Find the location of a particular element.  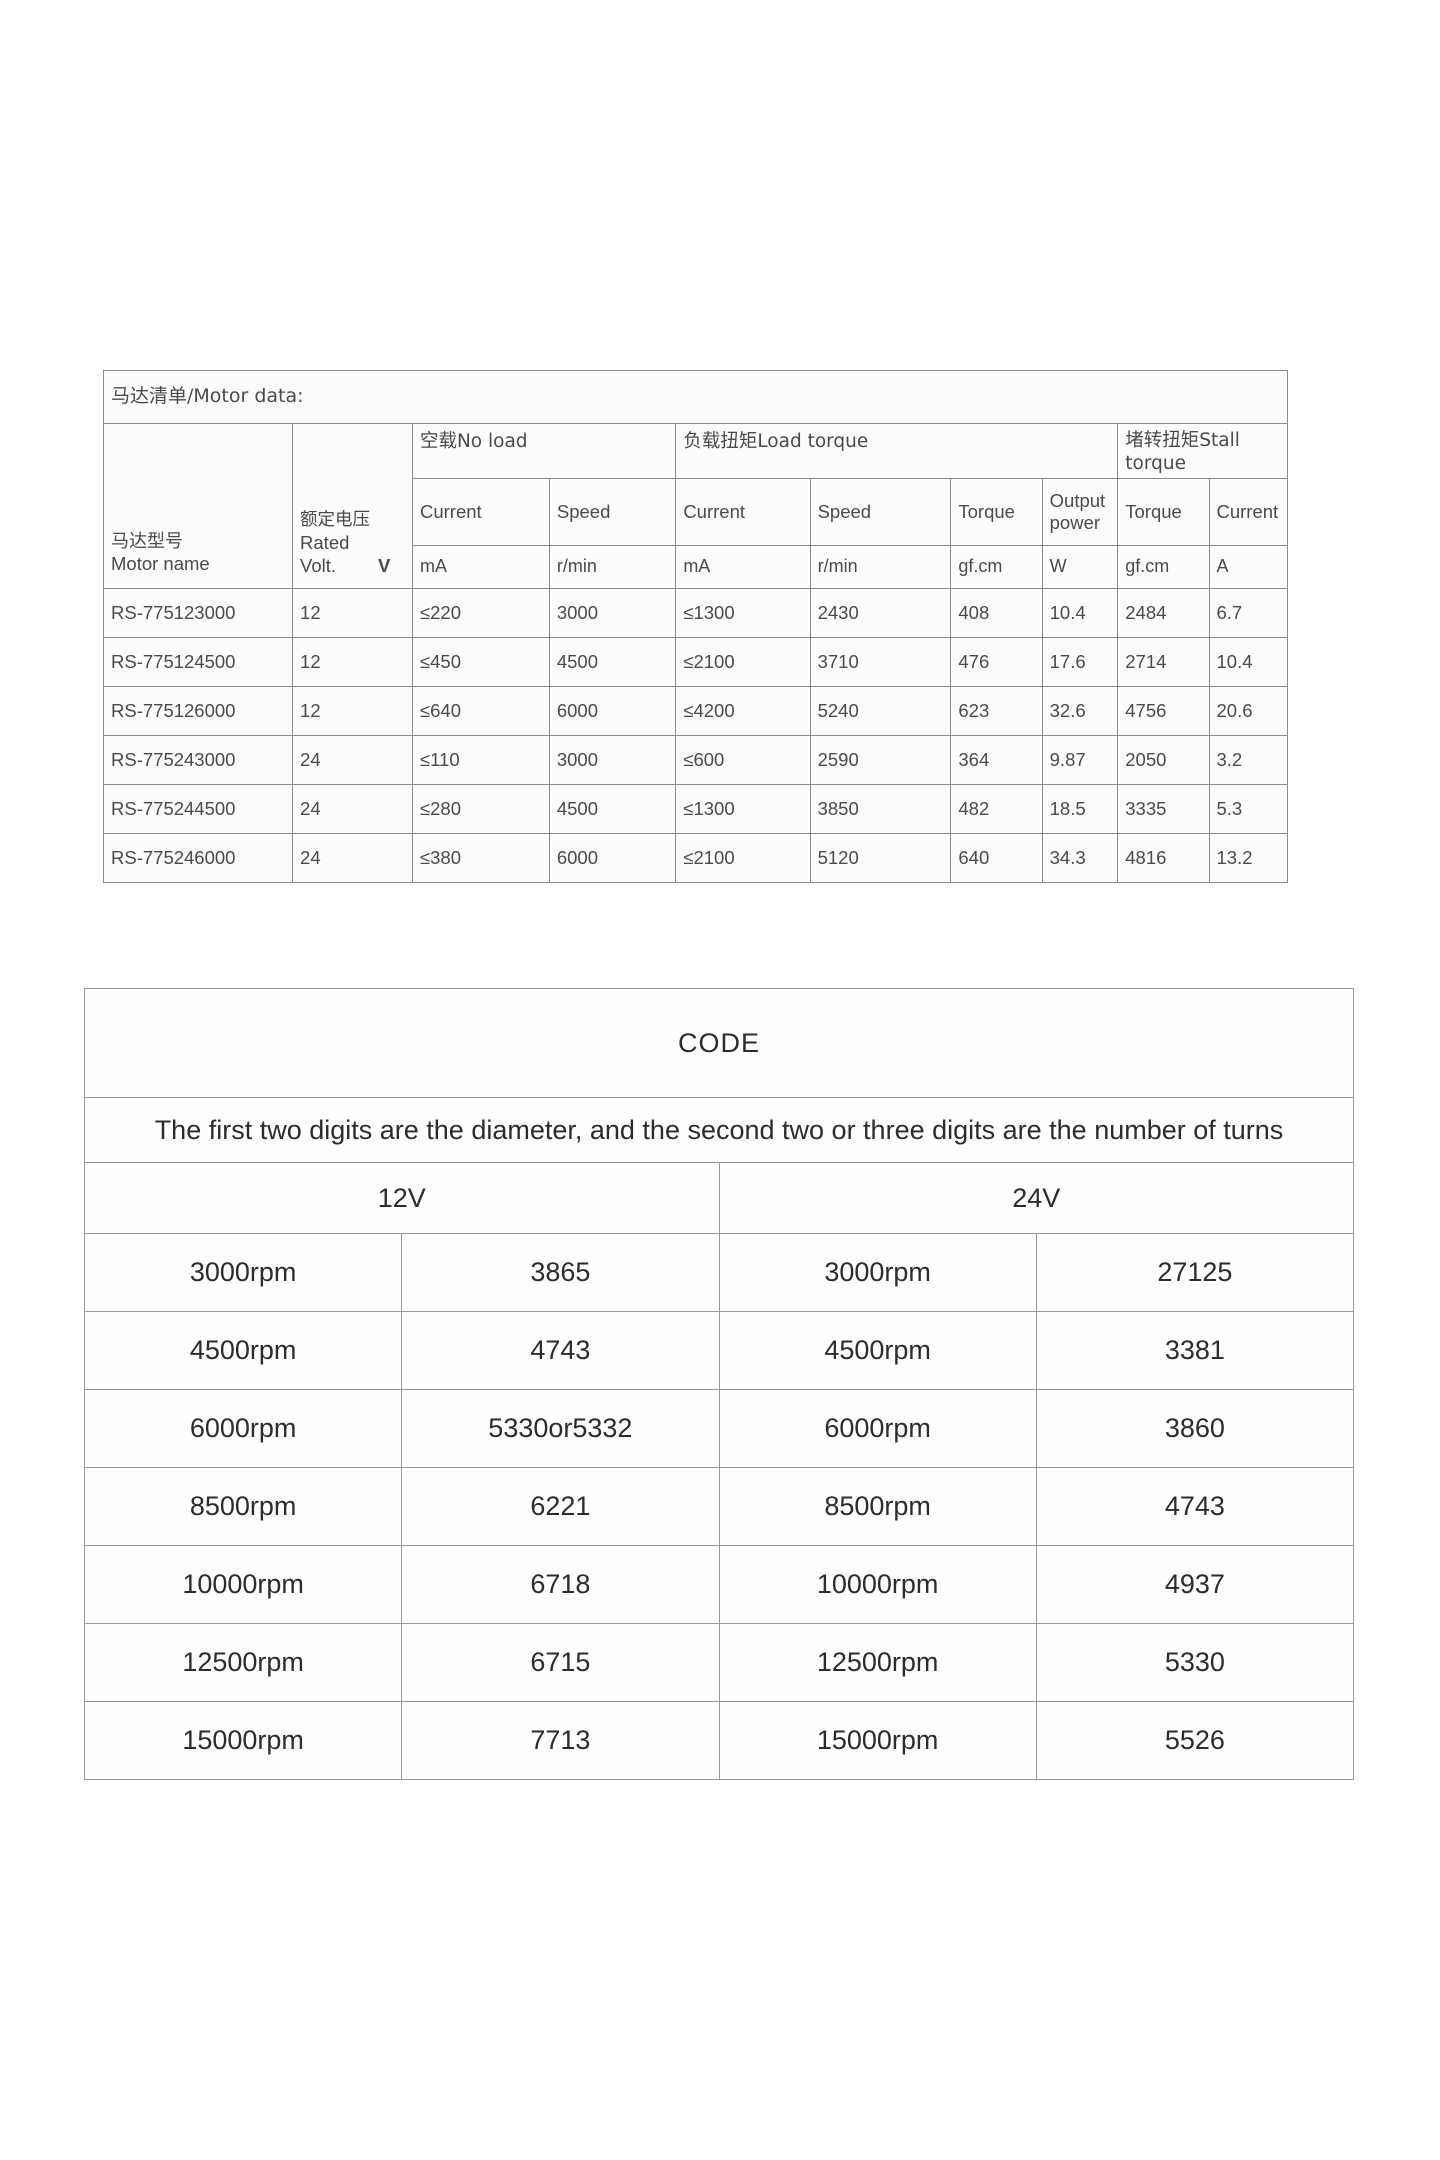

cell-lt-power: 32.6 is located at coordinates (1080, 711).